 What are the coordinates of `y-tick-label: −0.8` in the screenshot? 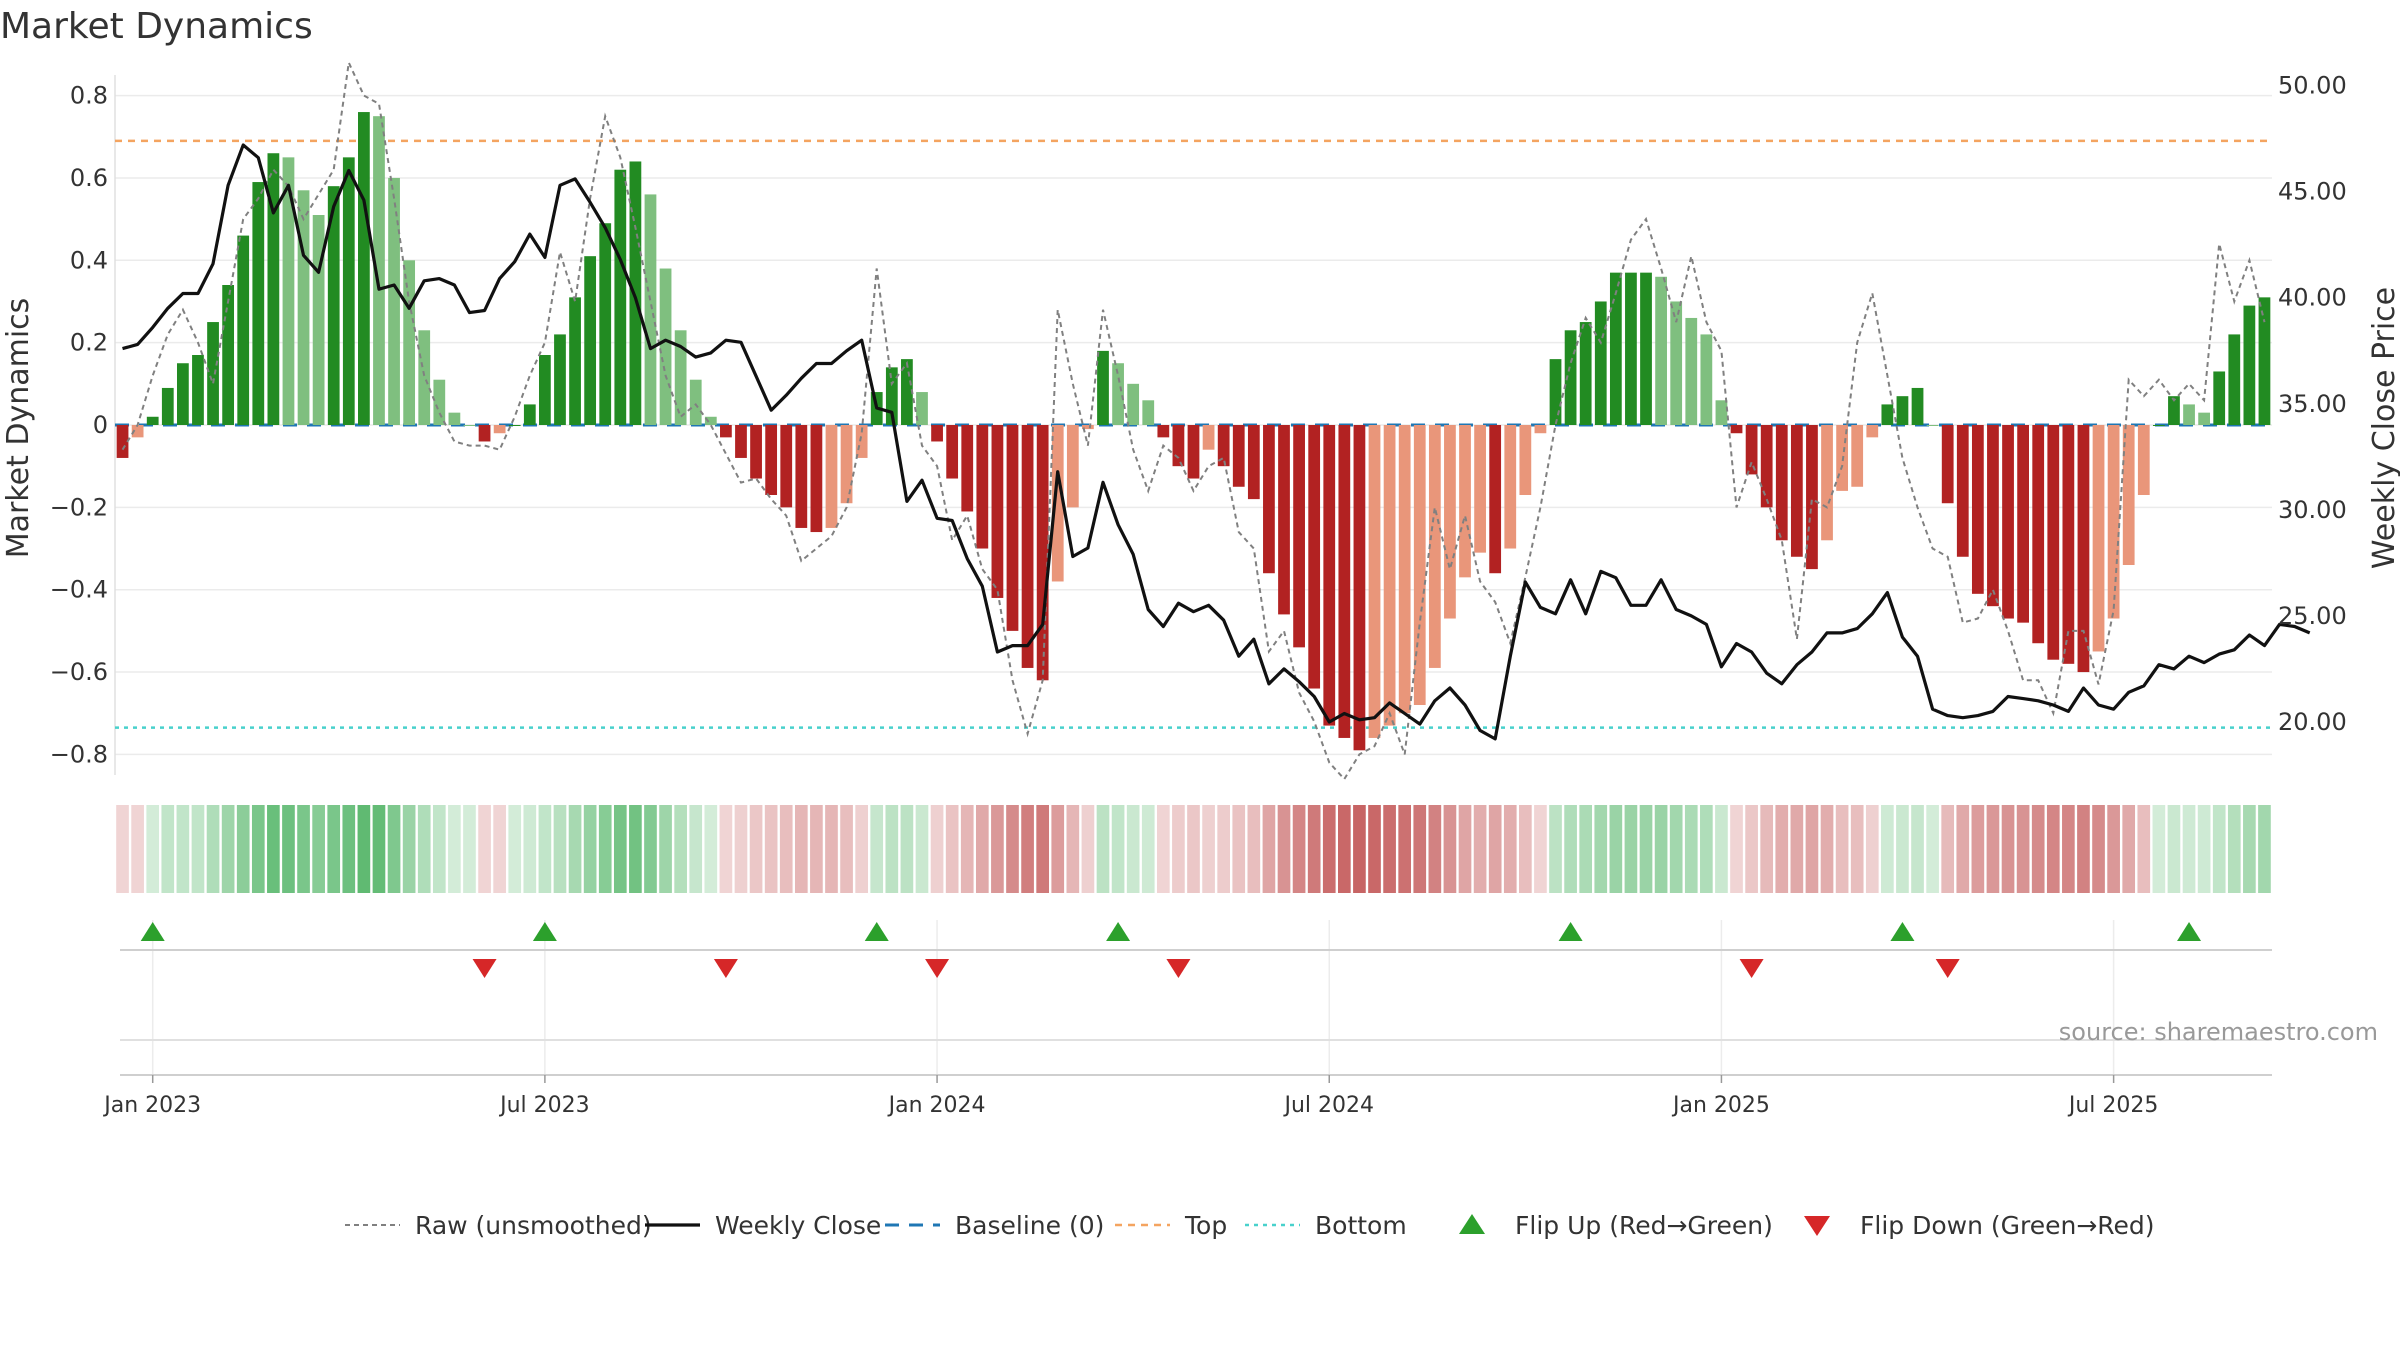 It's located at (79, 754).